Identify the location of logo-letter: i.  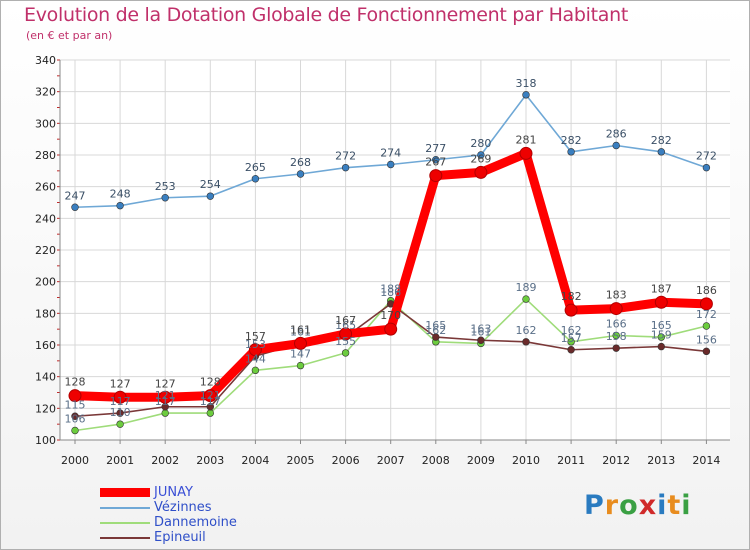
(686, 505).